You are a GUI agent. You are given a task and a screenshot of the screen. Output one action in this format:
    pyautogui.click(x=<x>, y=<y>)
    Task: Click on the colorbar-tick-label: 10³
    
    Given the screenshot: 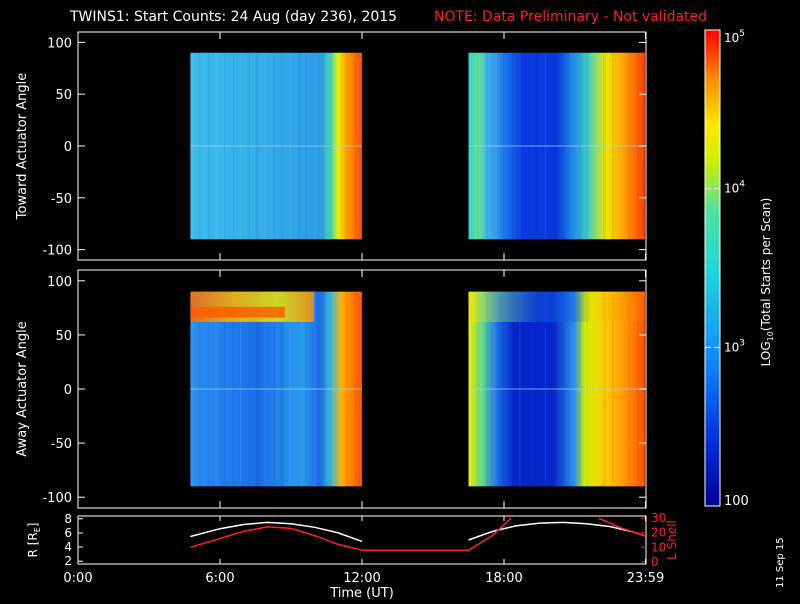 What is the action you would take?
    pyautogui.click(x=734, y=346)
    